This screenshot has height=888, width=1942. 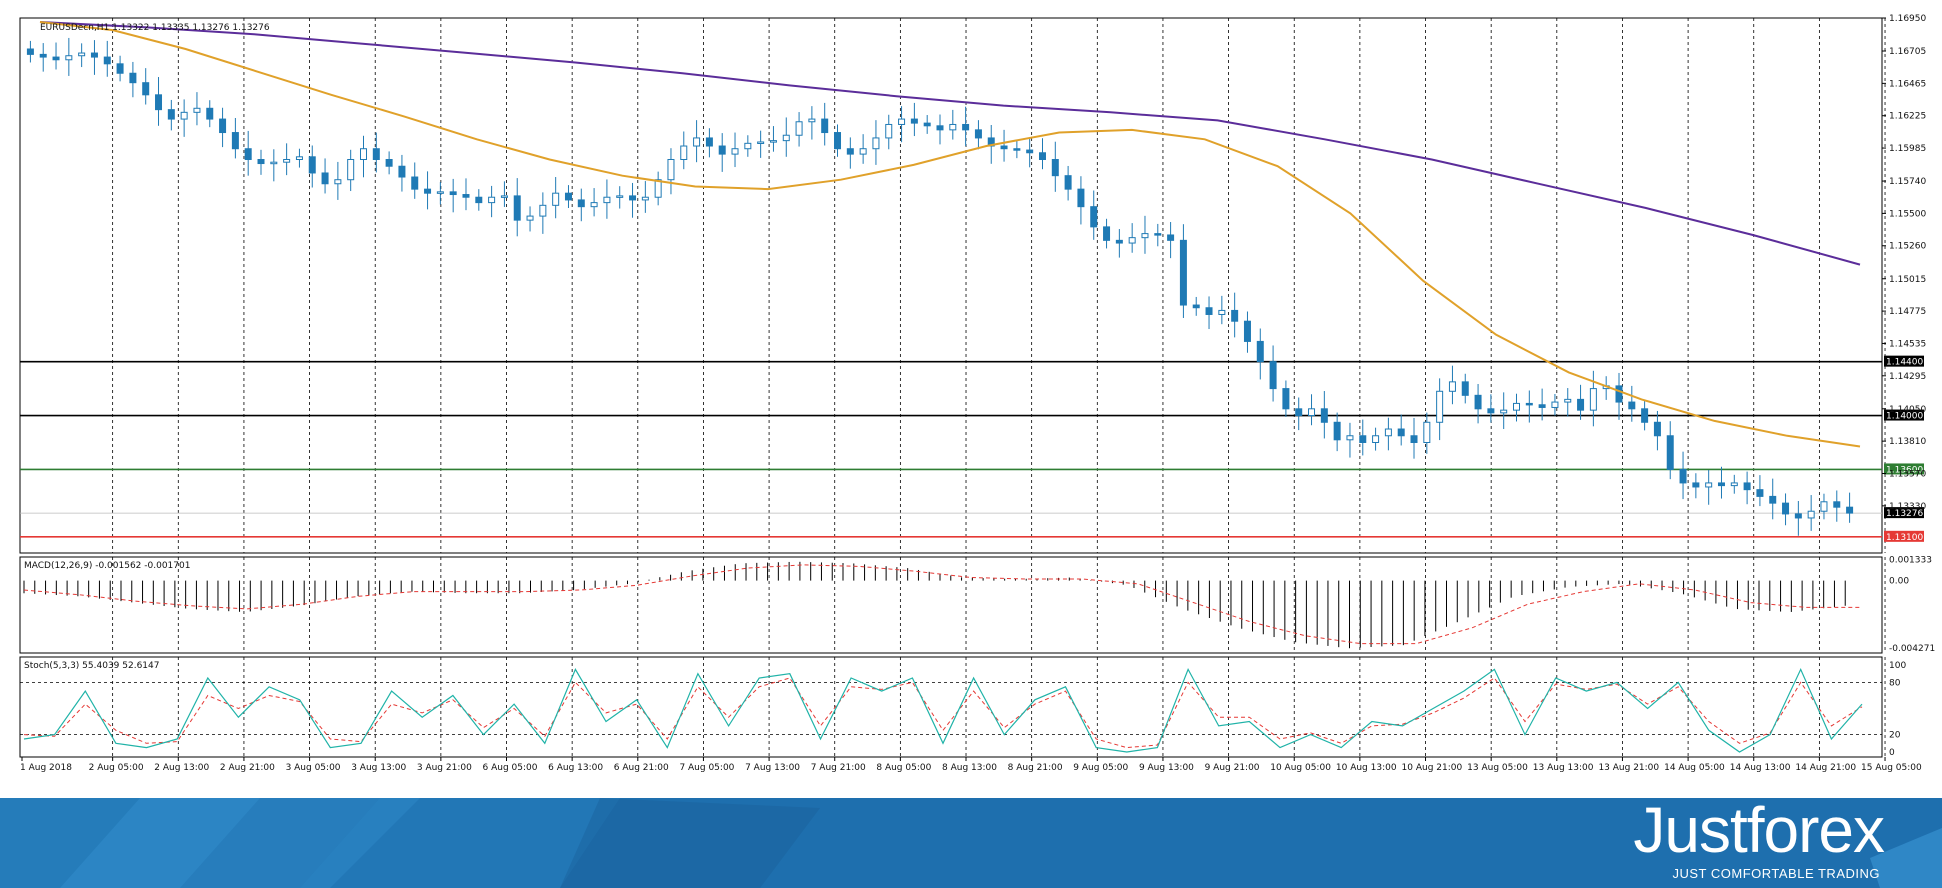 I want to click on time-tick-label: 2 Aug 05:00, so click(x=116, y=768).